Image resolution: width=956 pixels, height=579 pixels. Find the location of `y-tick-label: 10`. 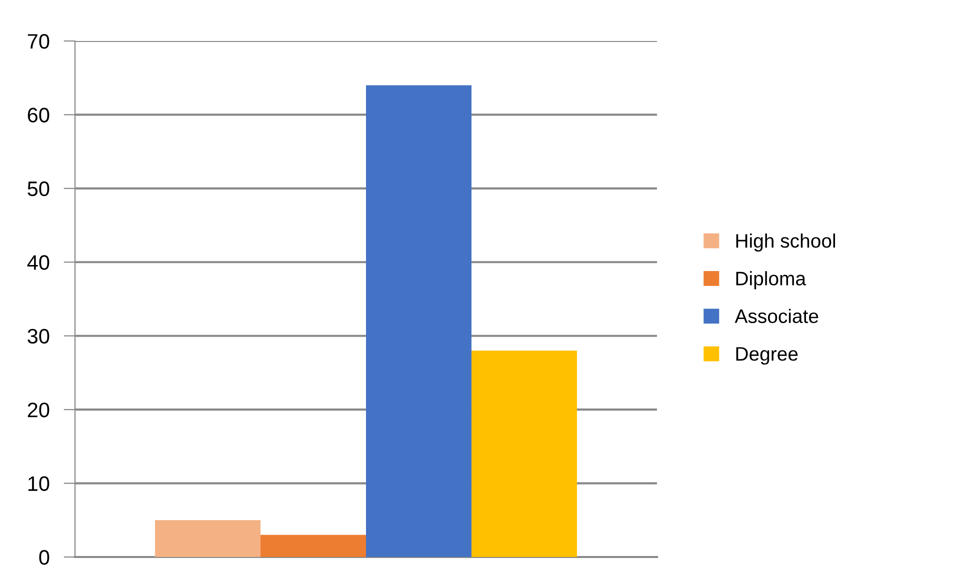

y-tick-label: 10 is located at coordinates (39, 484).